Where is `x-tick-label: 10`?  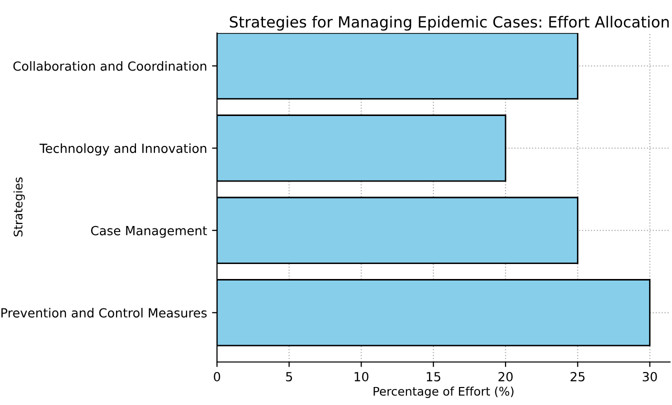
x-tick-label: 10 is located at coordinates (361, 377).